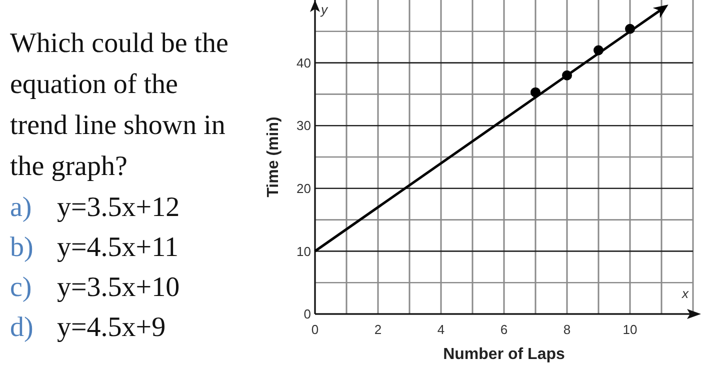  Describe the element at coordinates (504, 354) in the screenshot. I see `x-axis-title: Number of Laps` at that location.